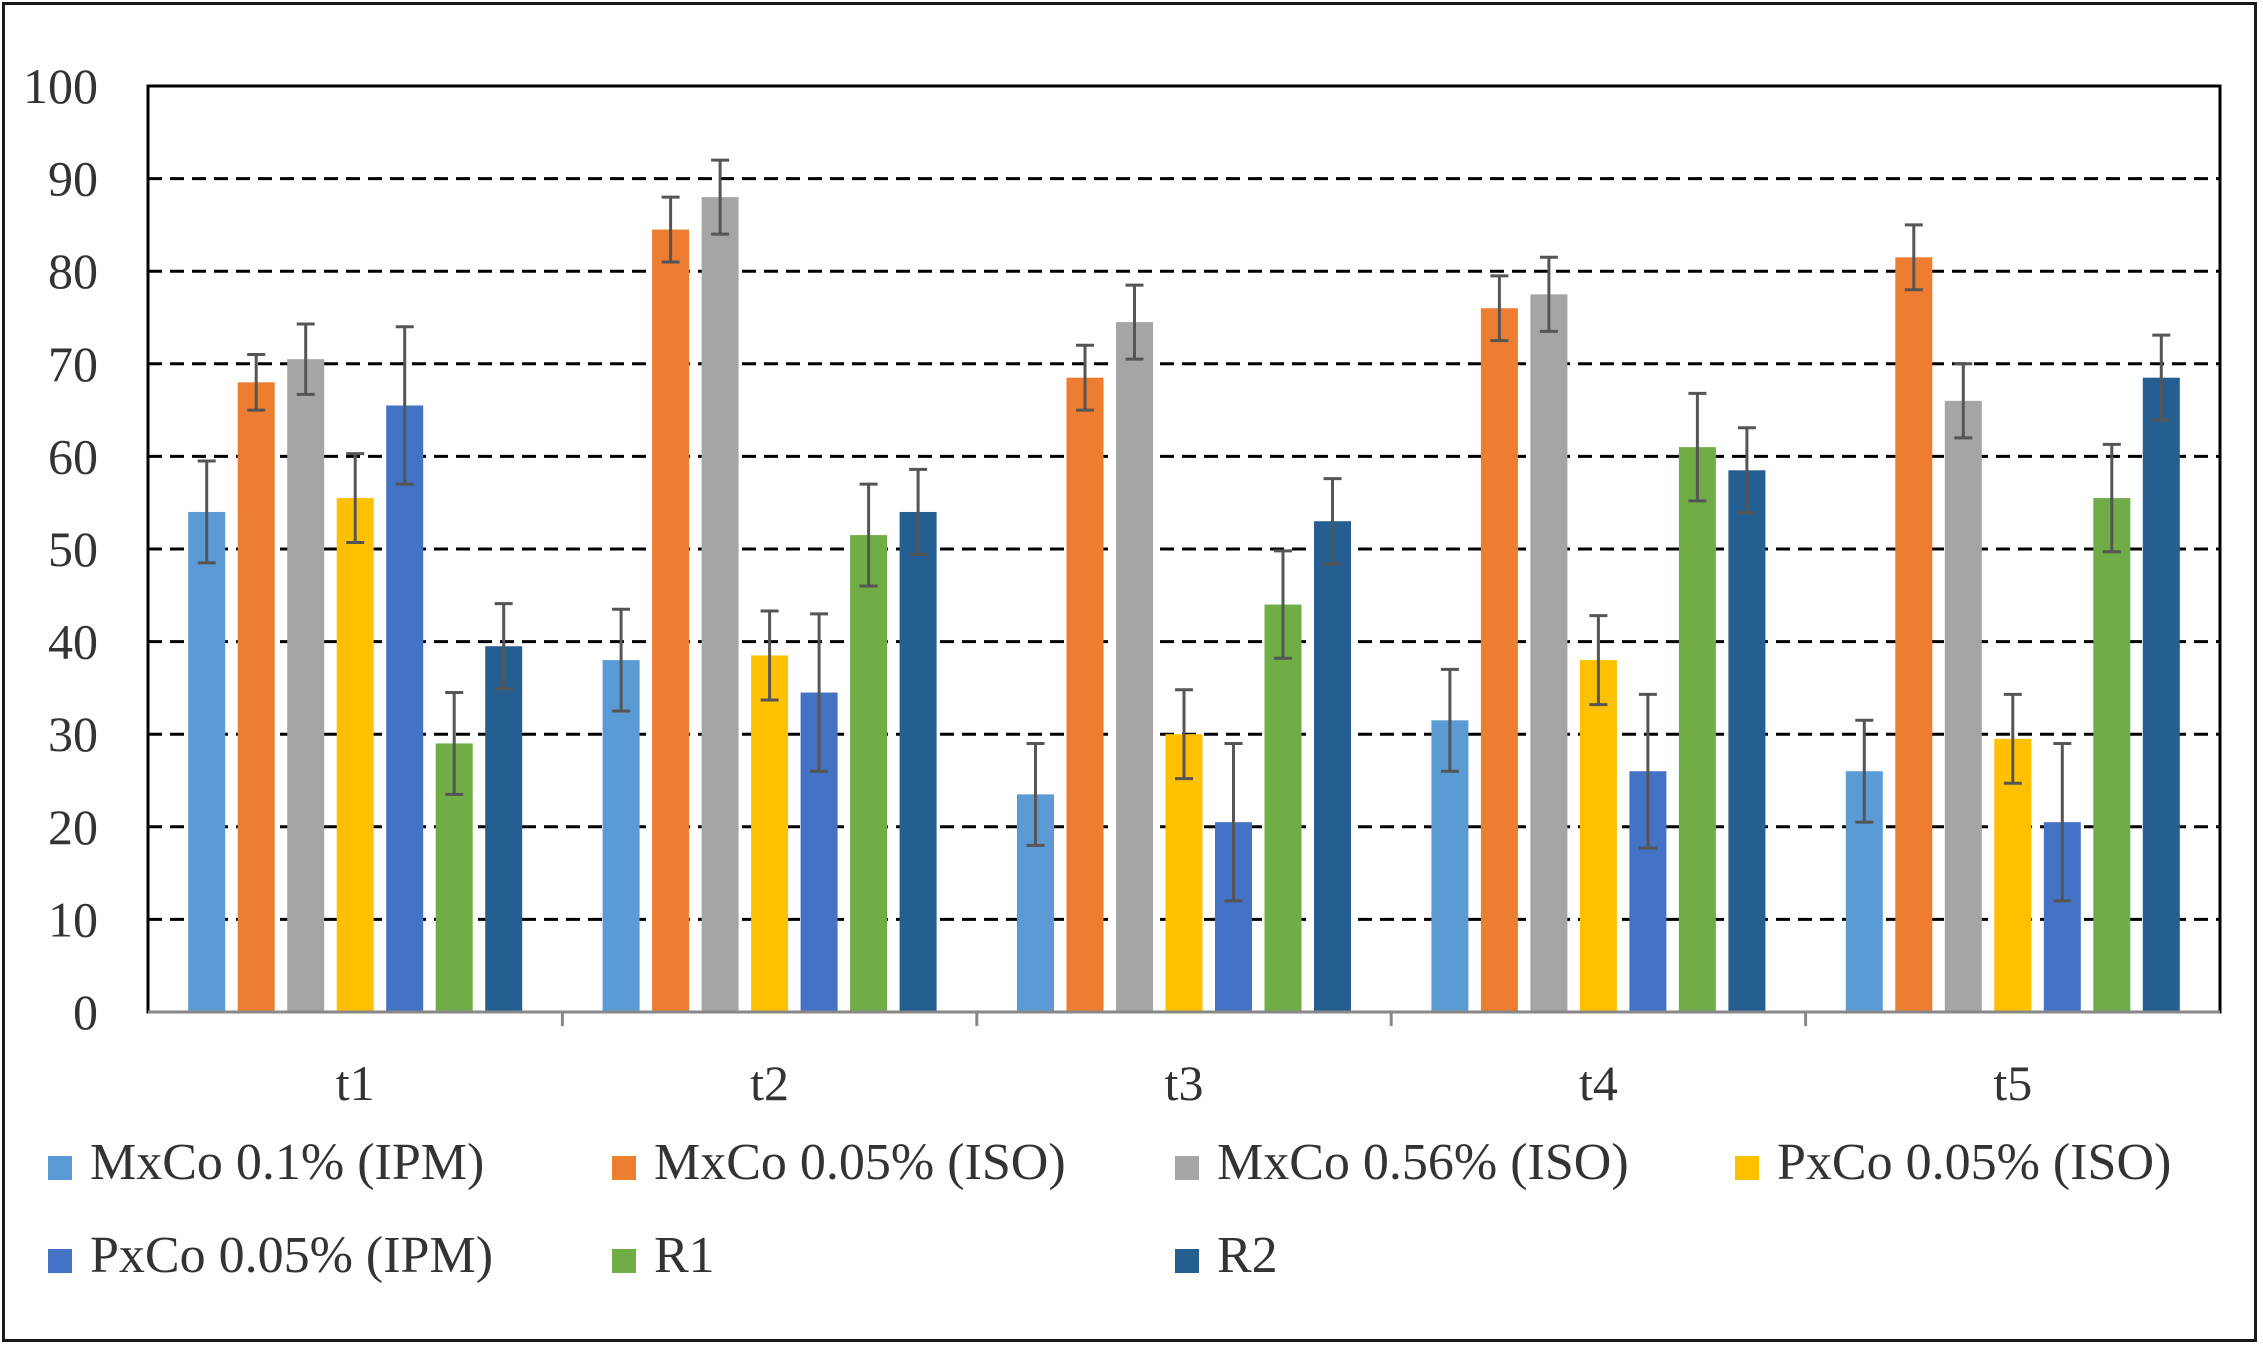 Image resolution: width=2263 pixels, height=1348 pixels. What do you see at coordinates (73, 179) in the screenshot?
I see `y-tick-label: 90` at bounding box center [73, 179].